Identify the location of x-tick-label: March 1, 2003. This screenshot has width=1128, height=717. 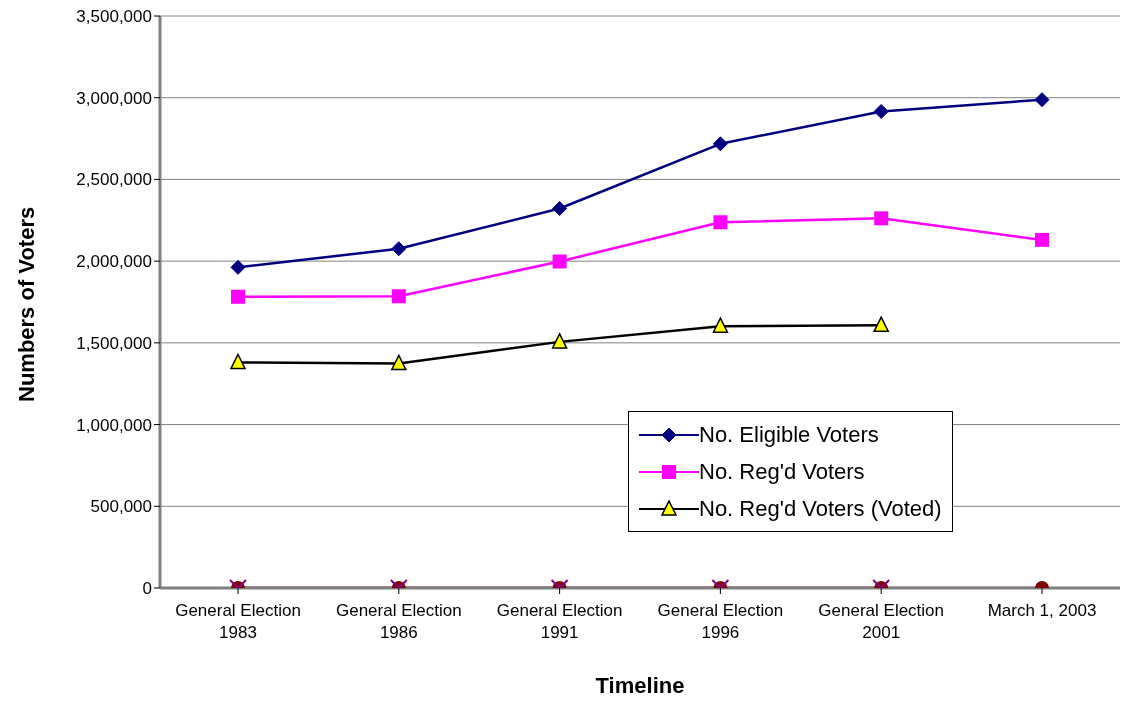
(1042, 610).